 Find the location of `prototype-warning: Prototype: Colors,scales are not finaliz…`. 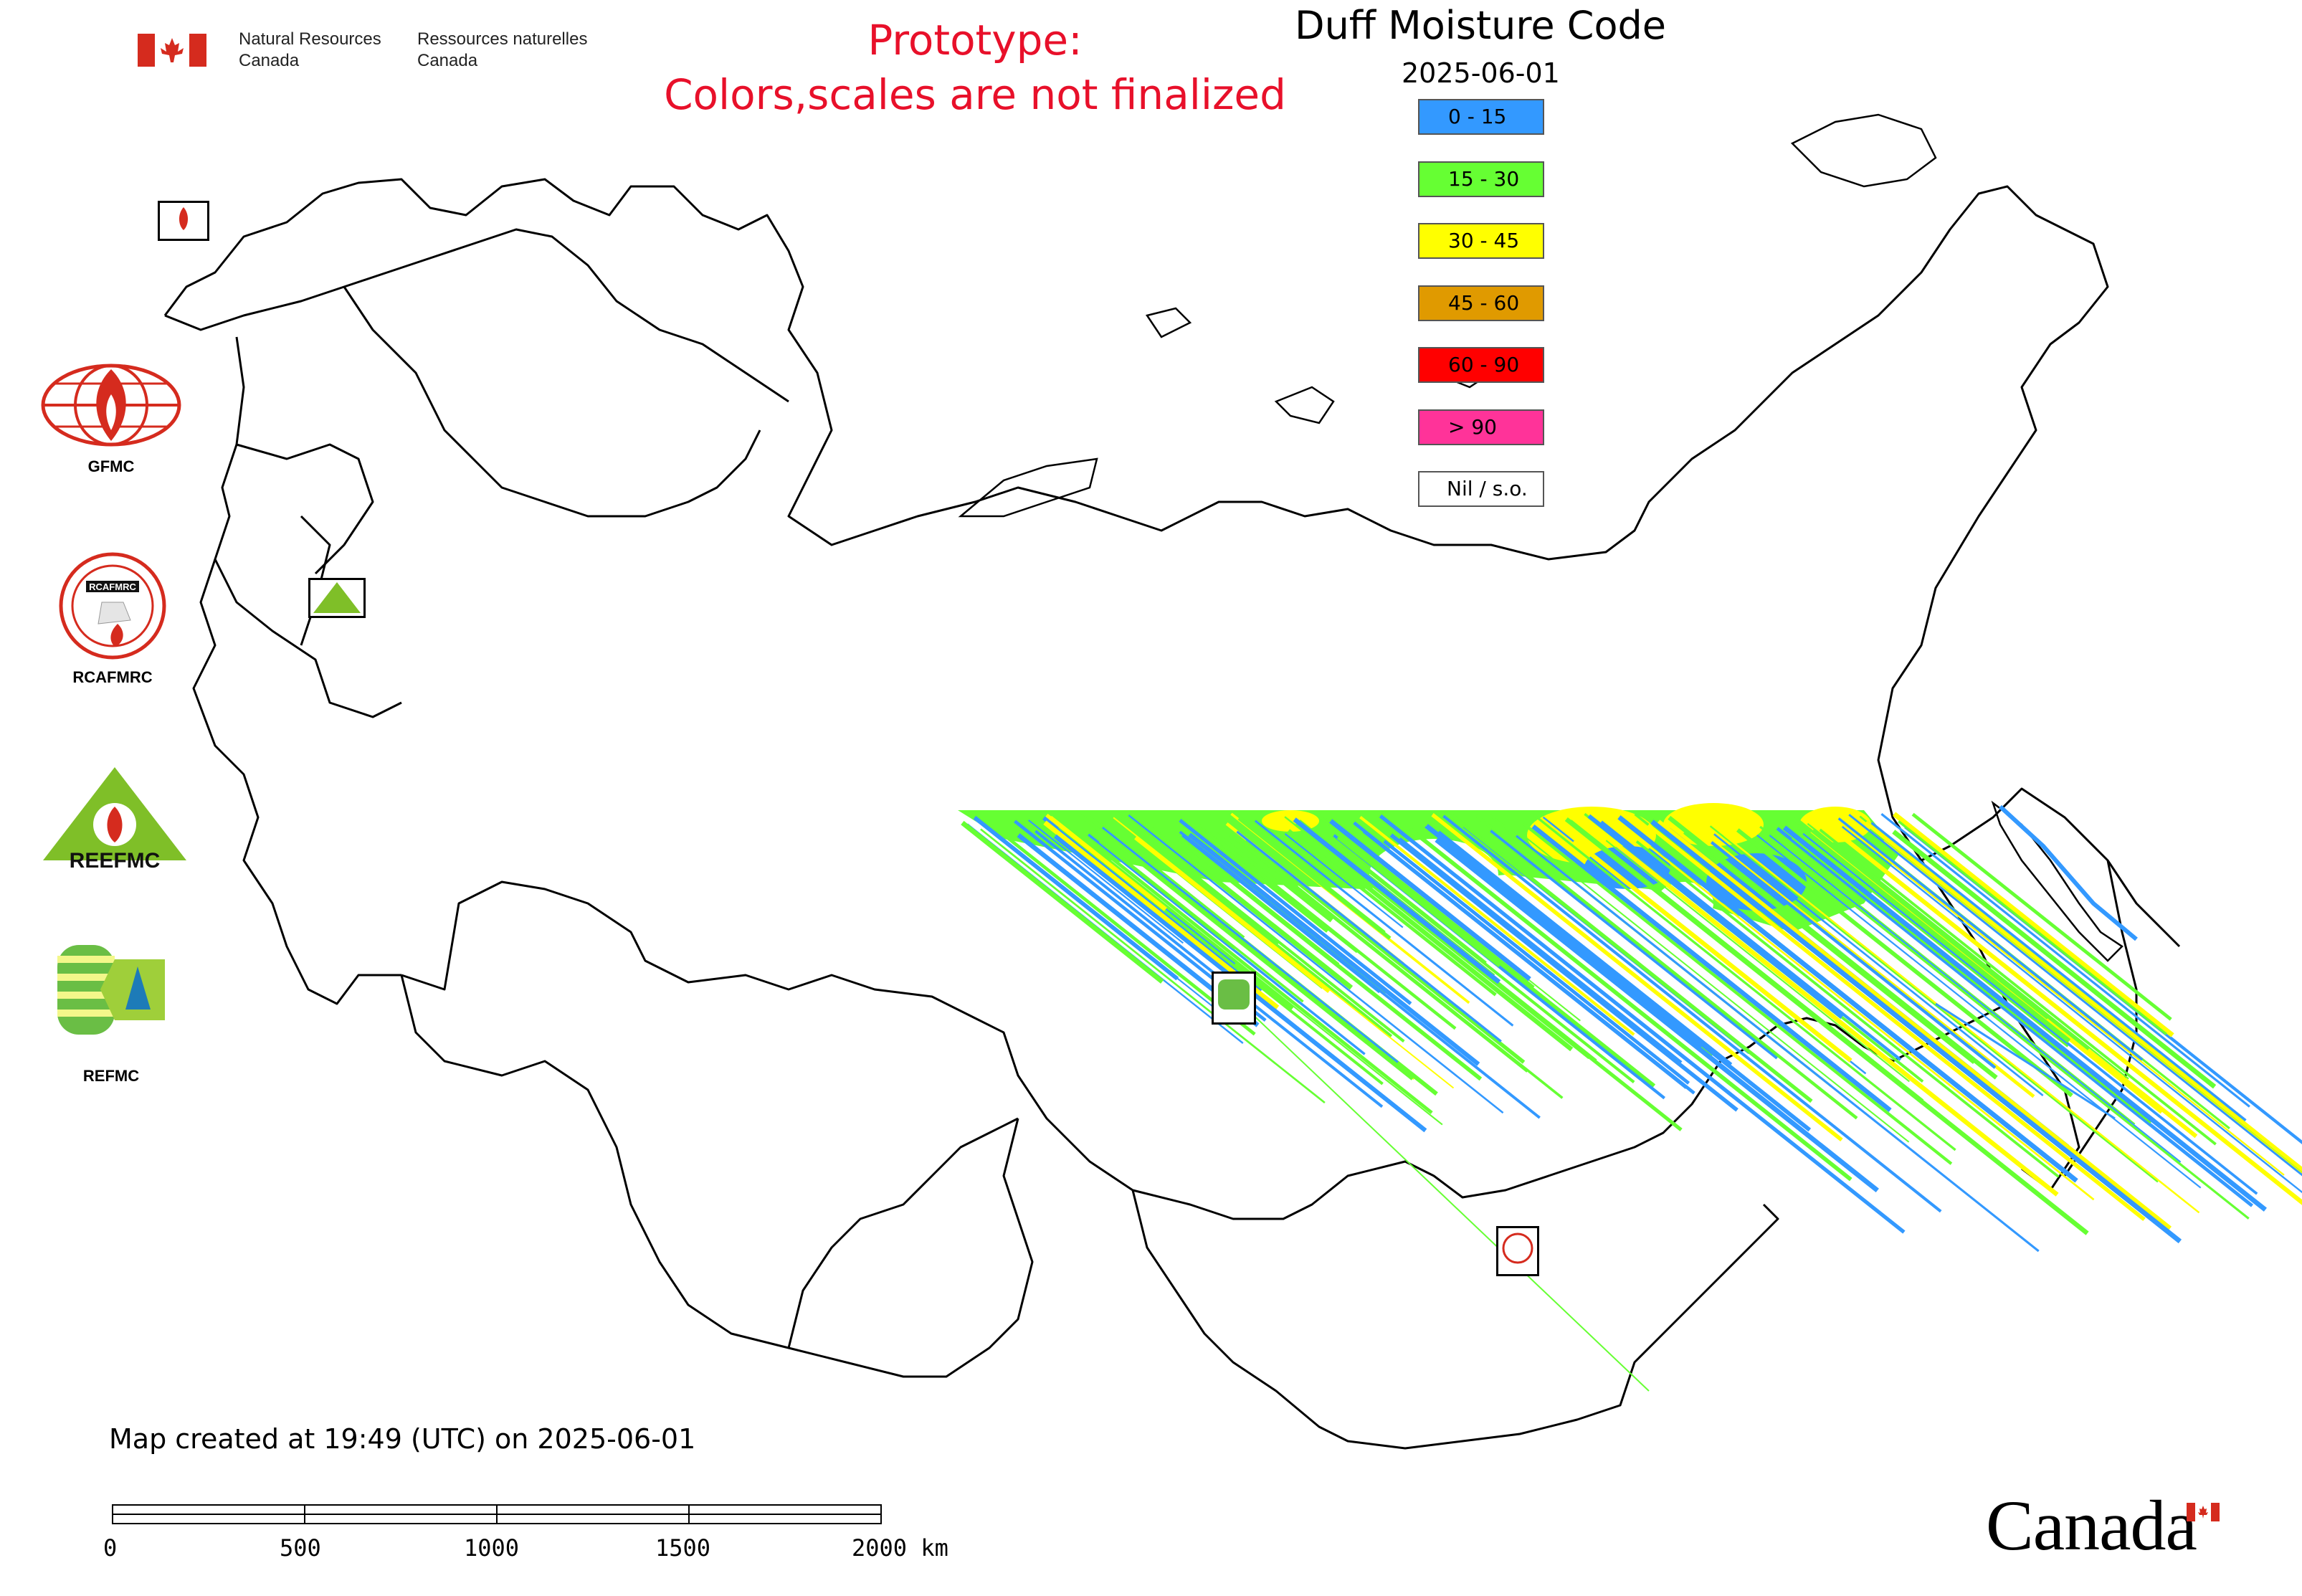

prototype-warning: Prototype: Colors,scales are not finaliz… is located at coordinates (975, 67).